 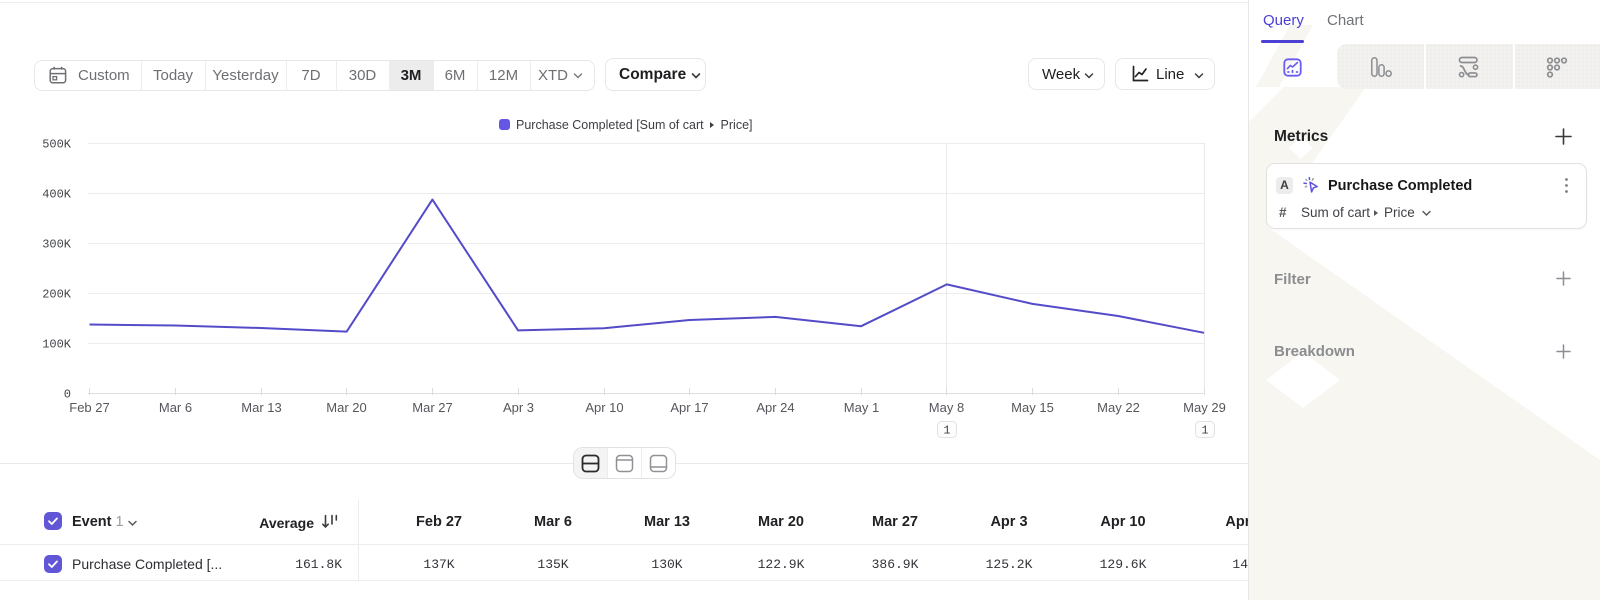 What do you see at coordinates (432, 407) in the screenshot?
I see `svg-text: Mar 27` at bounding box center [432, 407].